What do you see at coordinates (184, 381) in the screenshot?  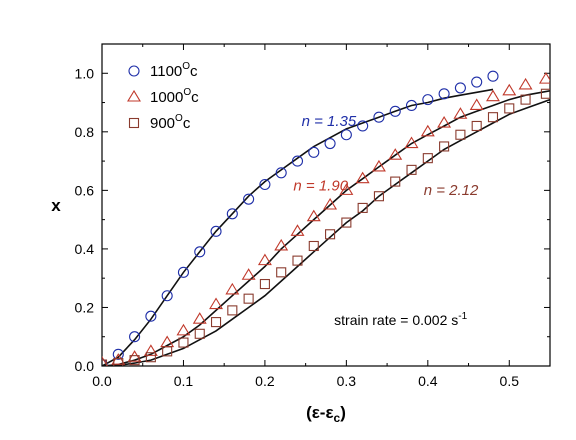 I see `x-tick-label: 0.1` at bounding box center [184, 381].